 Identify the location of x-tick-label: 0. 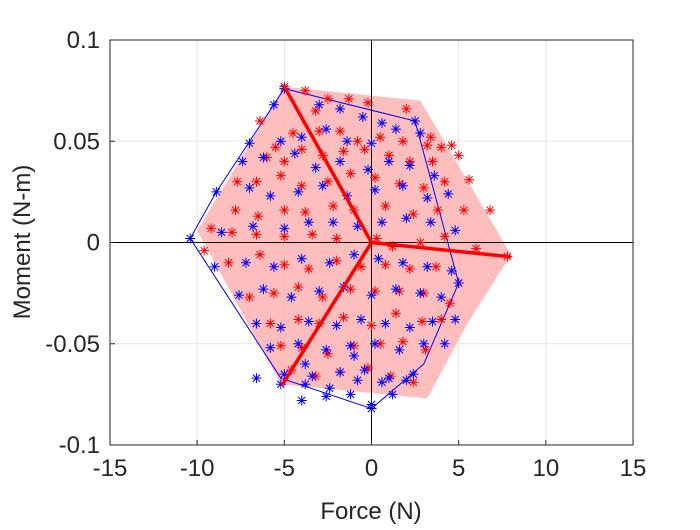
(371, 468).